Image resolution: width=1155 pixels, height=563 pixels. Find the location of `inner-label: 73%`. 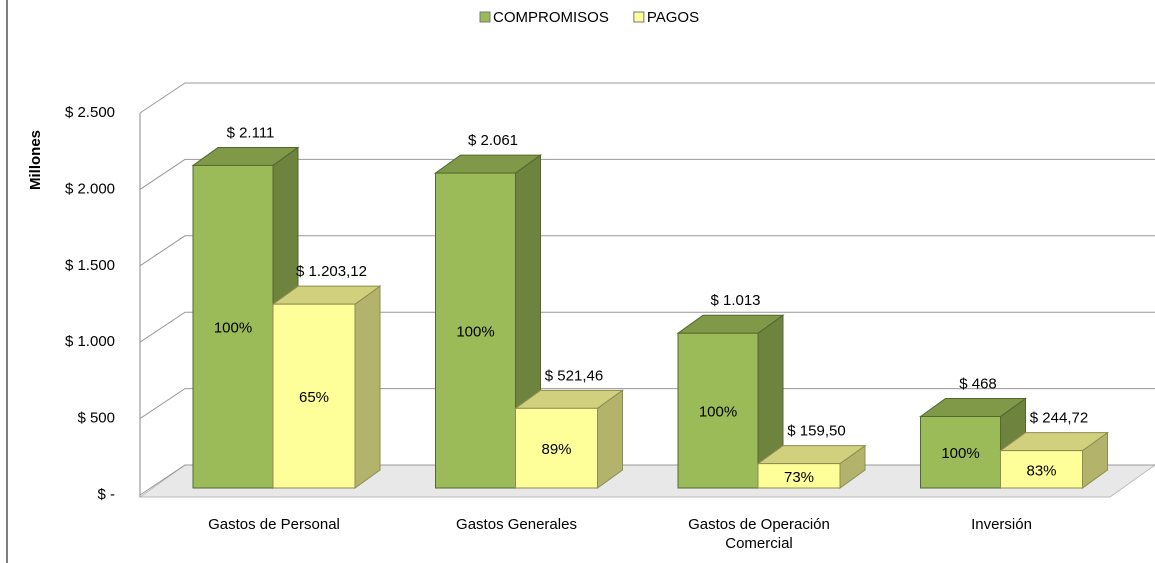

inner-label: 73% is located at coordinates (799, 477).